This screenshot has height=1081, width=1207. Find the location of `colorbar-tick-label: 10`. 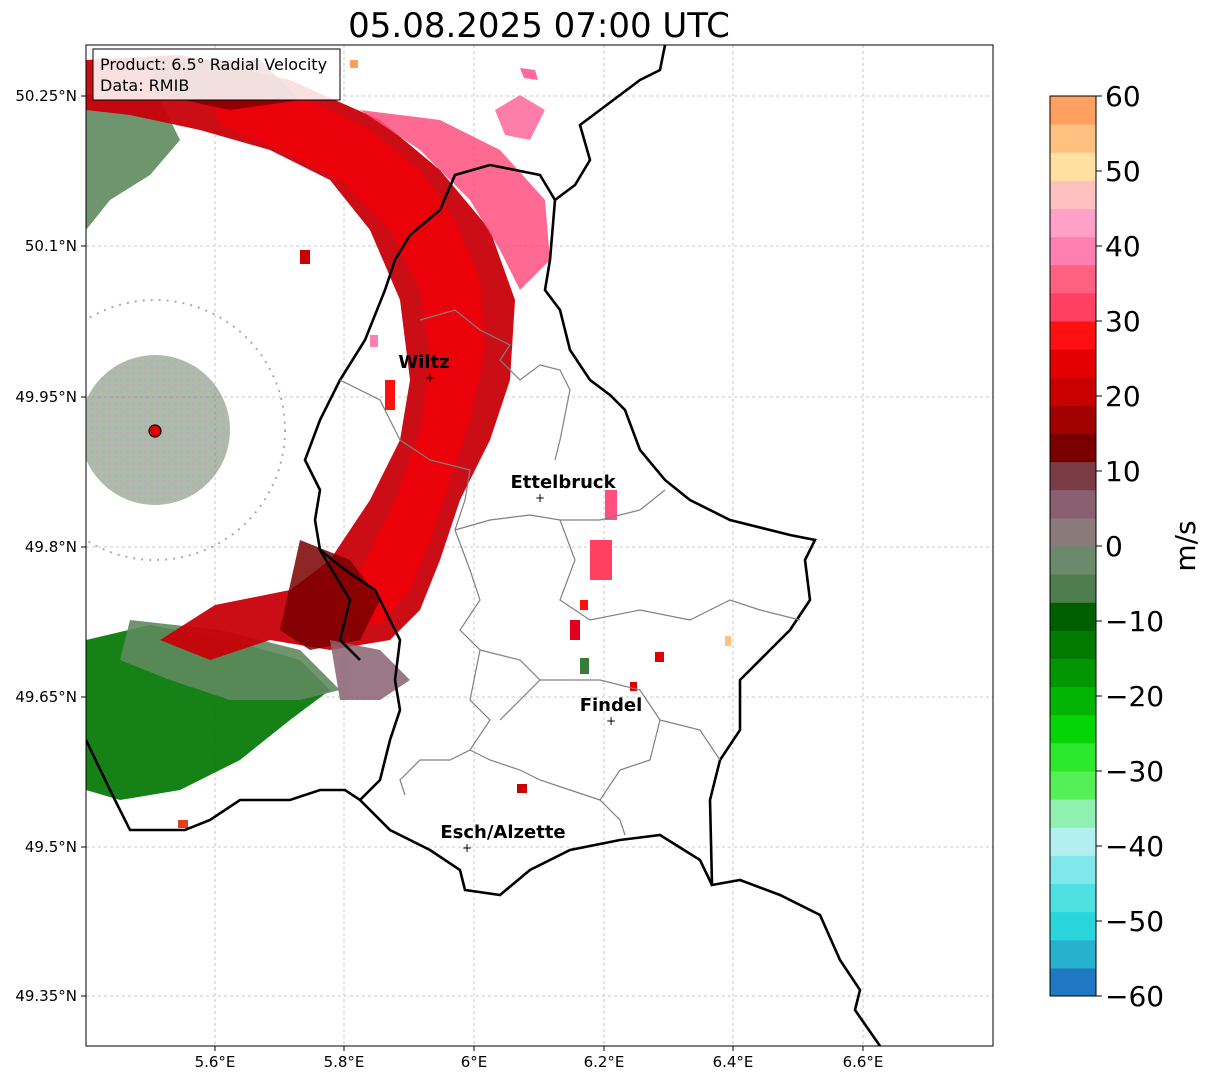

colorbar-tick-label: 10 is located at coordinates (1123, 471).